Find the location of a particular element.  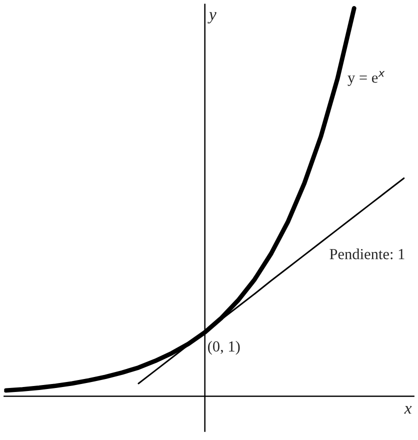

annotation: y = e$^{x}$ is located at coordinates (366, 78).